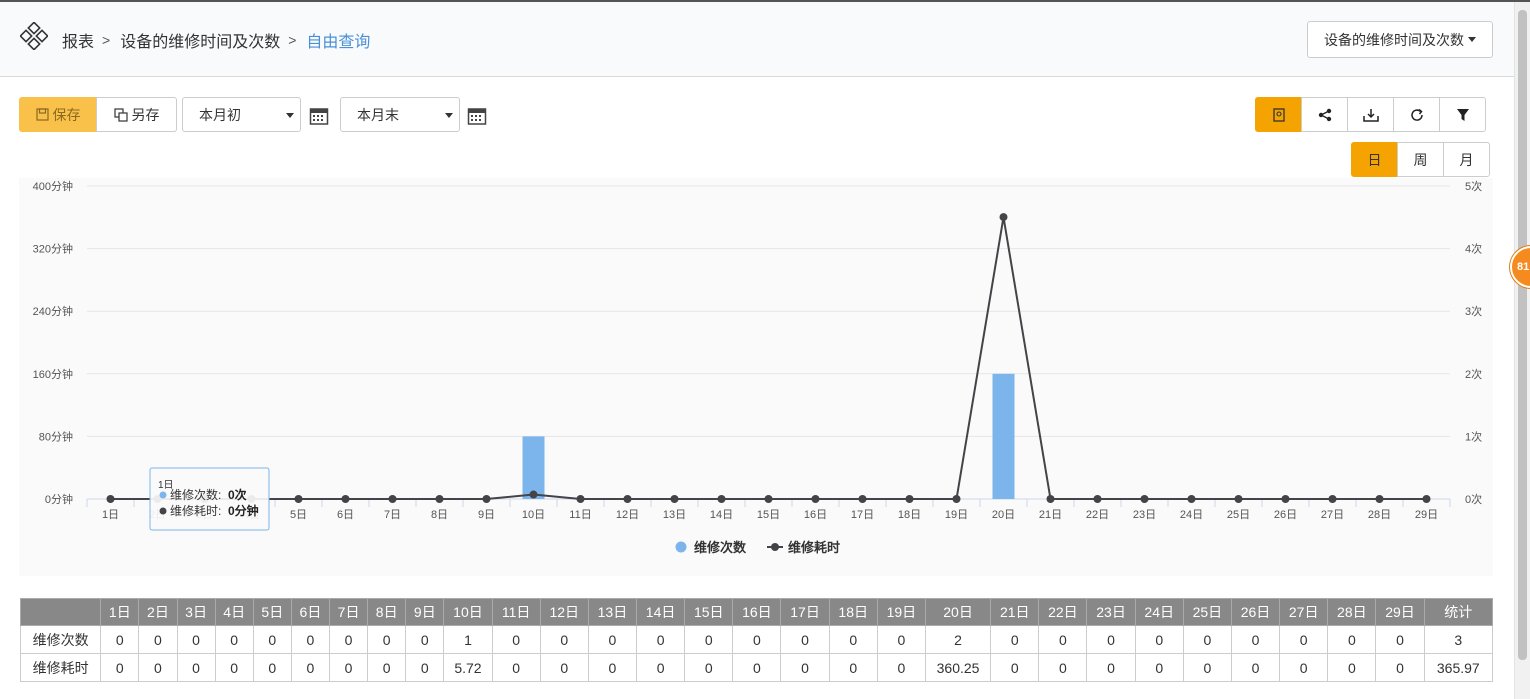 The height and width of the screenshot is (699, 1530). Describe the element at coordinates (768, 515) in the screenshot. I see `x-tick-label: 15日` at that location.